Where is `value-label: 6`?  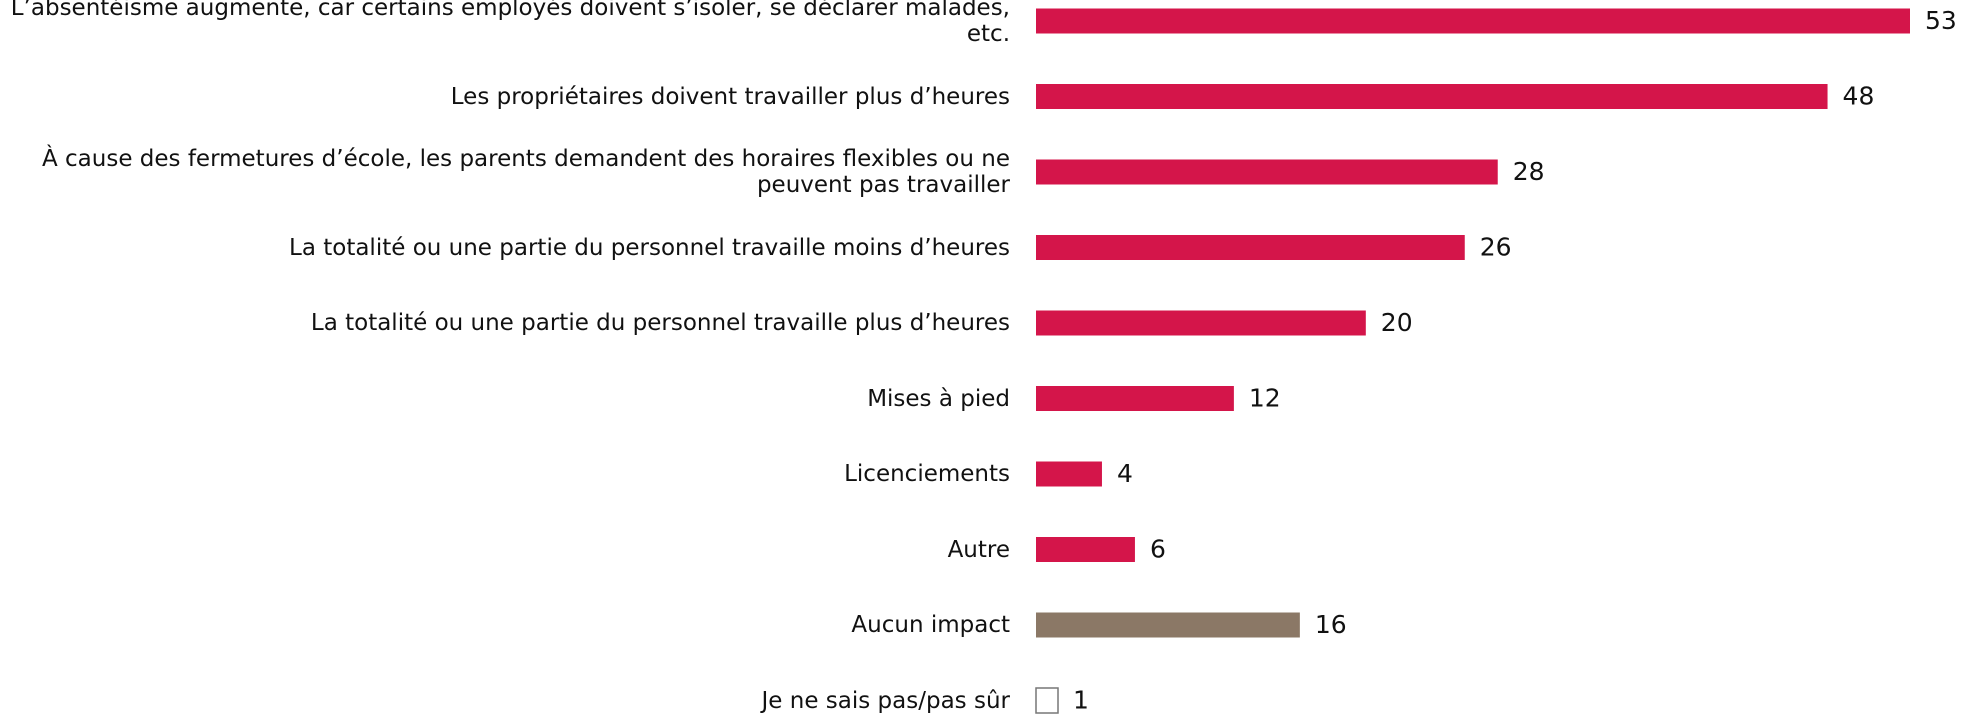
value-label: 6 is located at coordinates (1158, 549).